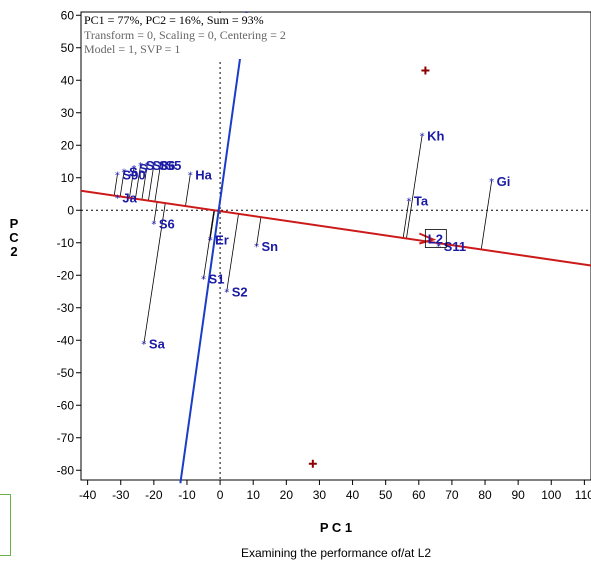  What do you see at coordinates (66, 373) in the screenshot?
I see `y-tick-label: -50` at bounding box center [66, 373].